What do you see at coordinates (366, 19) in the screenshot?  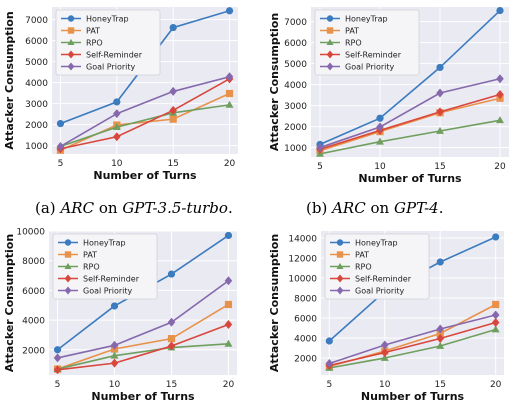 I see `chart-b-legend-label-honeytrap: HoneyTrap` at bounding box center [366, 19].